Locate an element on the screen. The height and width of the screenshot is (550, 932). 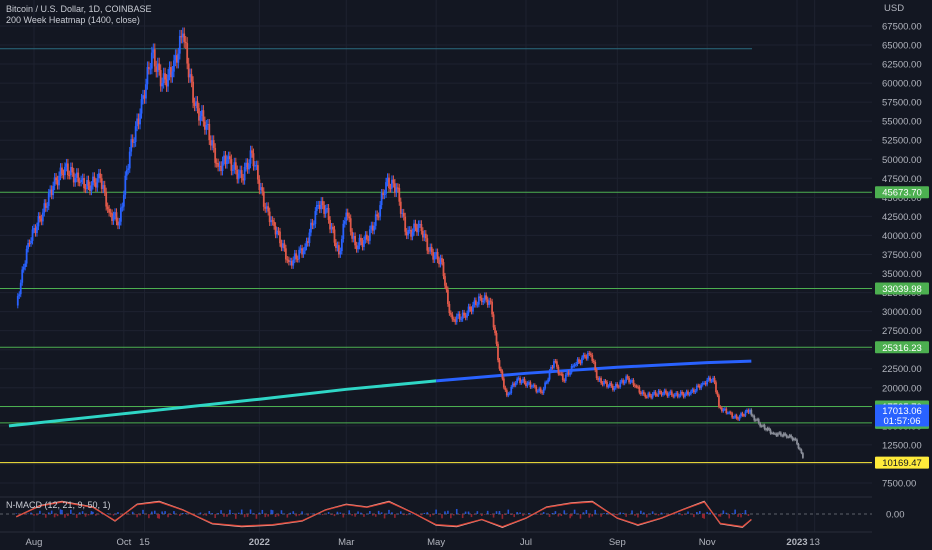
indicator-legend: 200 Week Heatmap (1400, close) is located at coordinates (73, 20).